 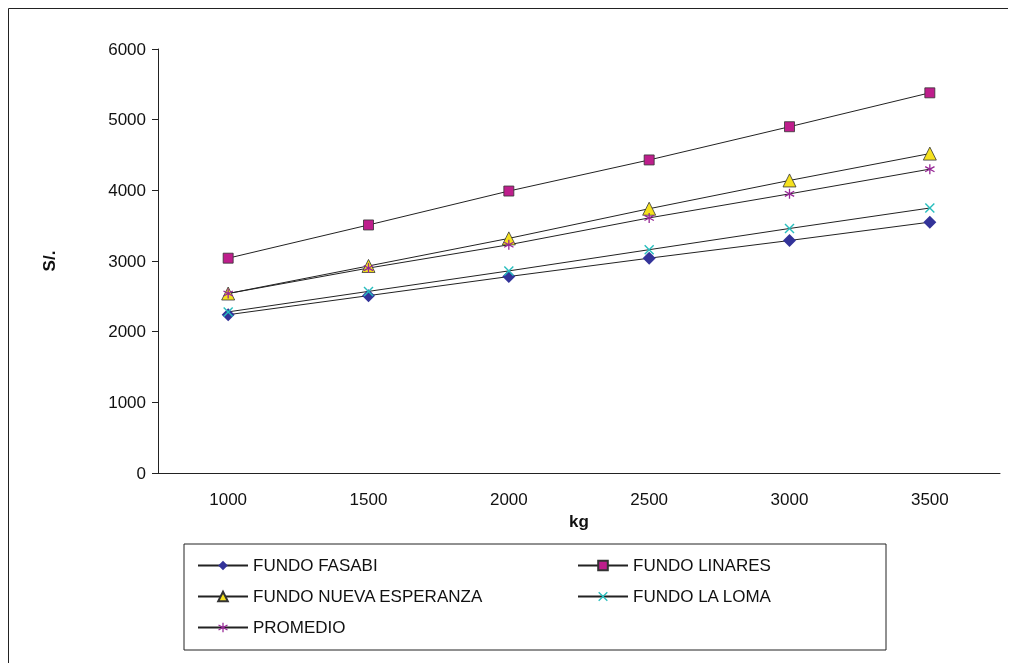 I want to click on x-tick-label: 3500, so click(x=929, y=499).